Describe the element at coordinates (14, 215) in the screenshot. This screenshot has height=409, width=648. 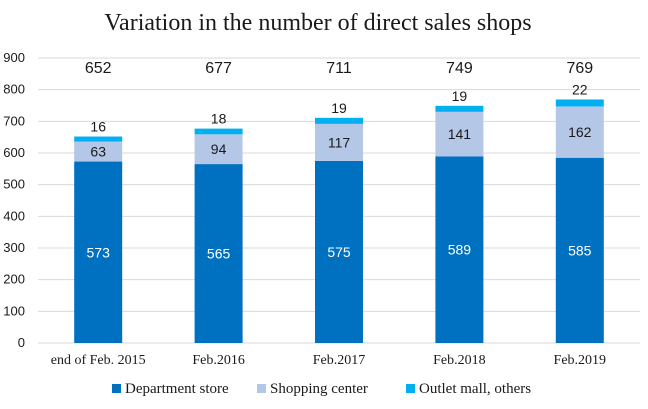
I see `y-tick-label: 400` at that location.